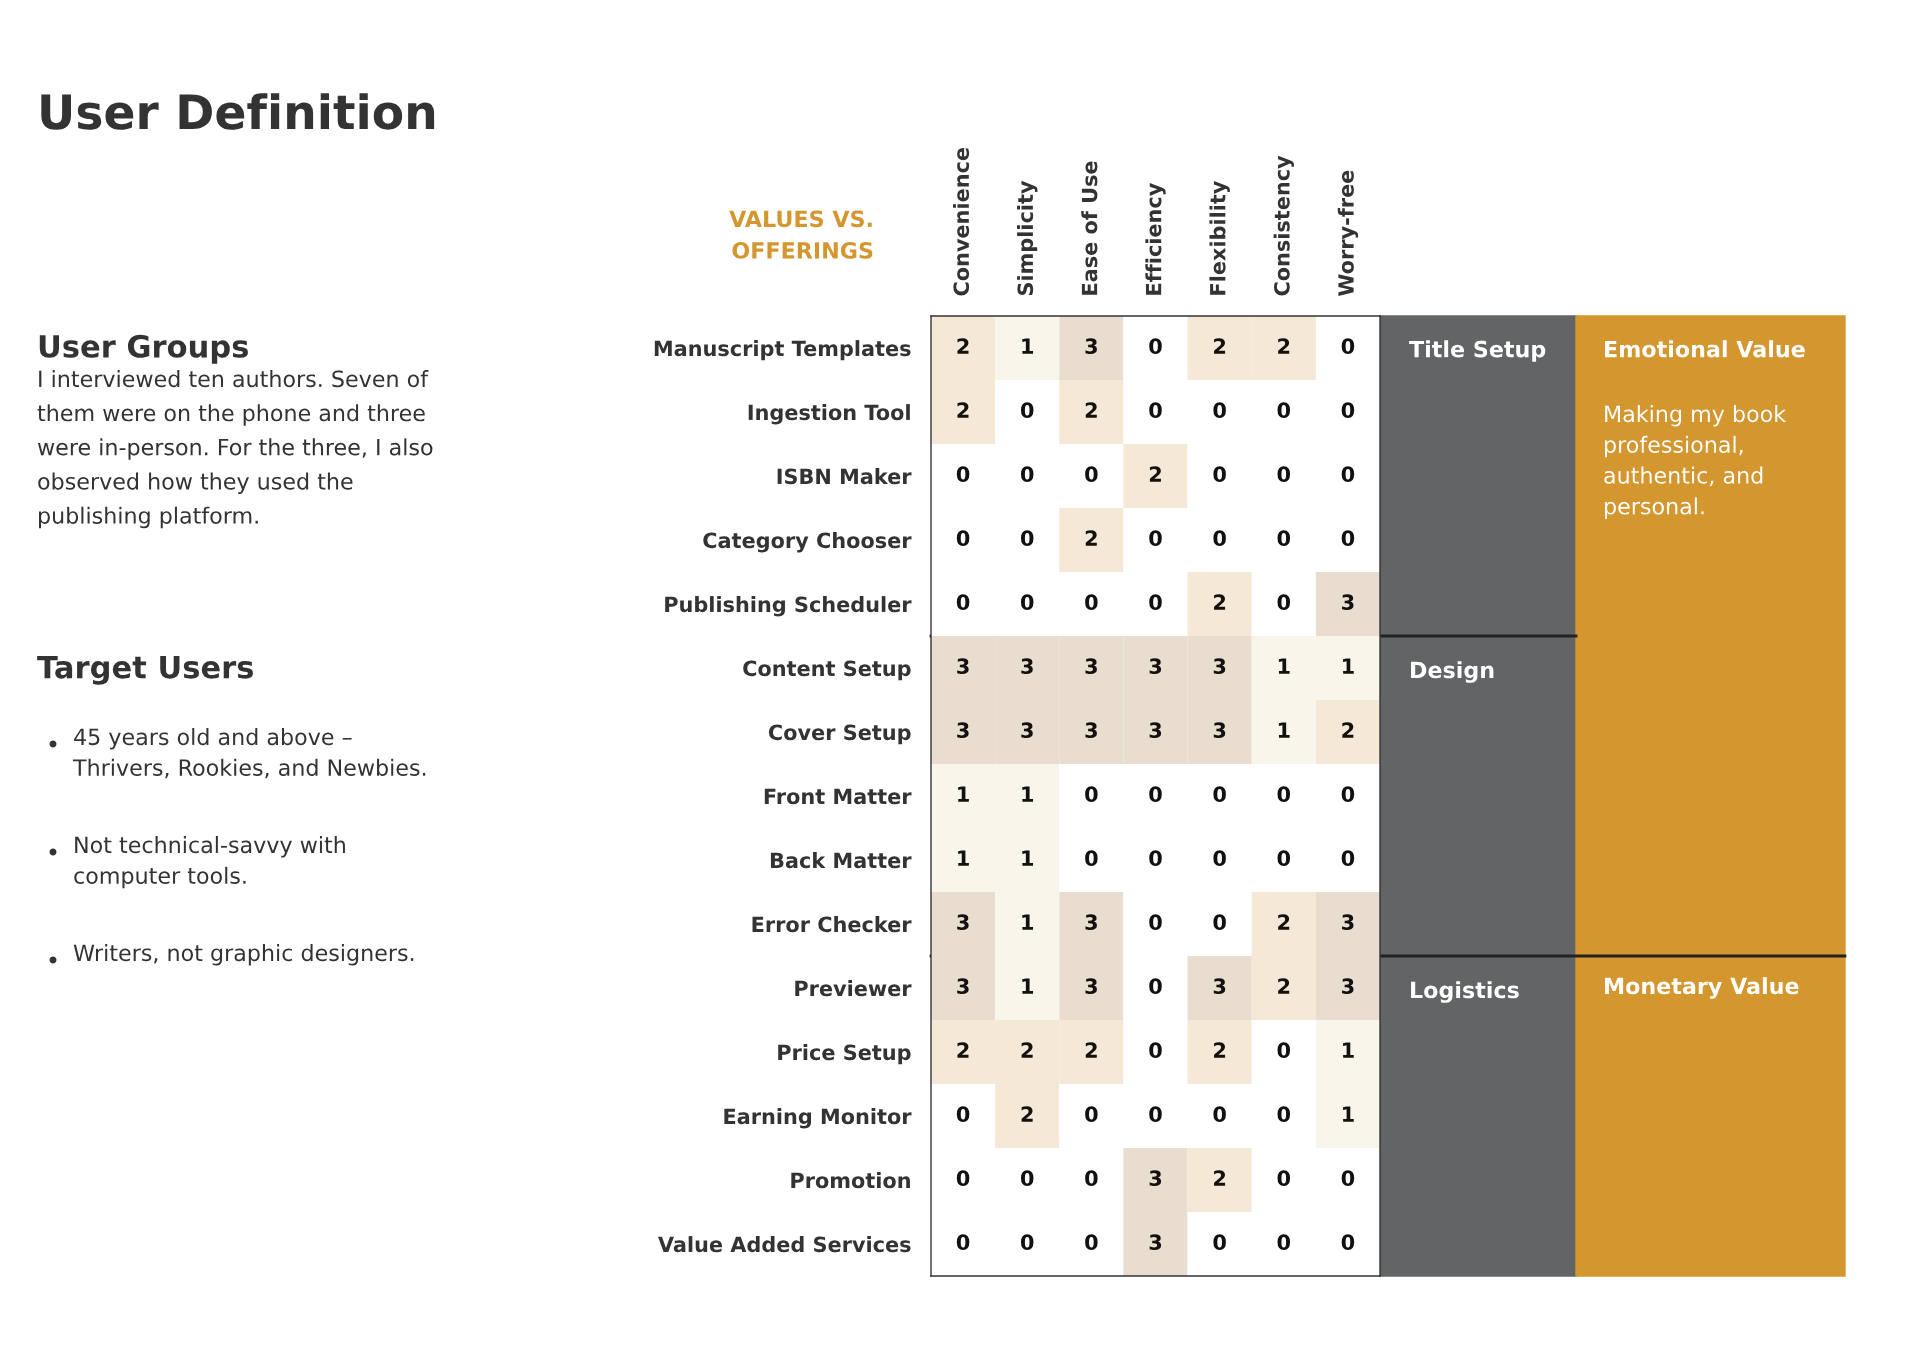 The image size is (1920, 1346). I want to click on text: VALUES VS. OFFERINGS, so click(801, 234).